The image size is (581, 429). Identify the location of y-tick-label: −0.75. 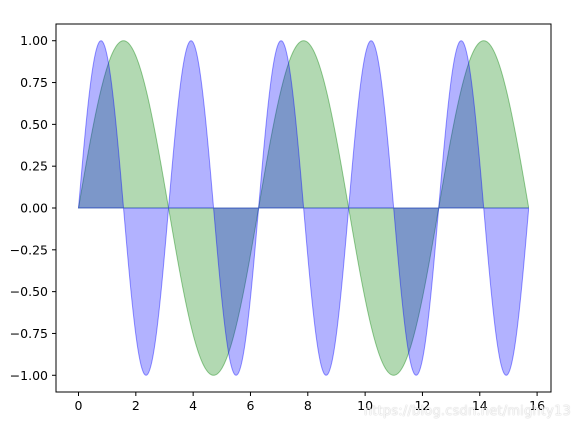
(29, 333).